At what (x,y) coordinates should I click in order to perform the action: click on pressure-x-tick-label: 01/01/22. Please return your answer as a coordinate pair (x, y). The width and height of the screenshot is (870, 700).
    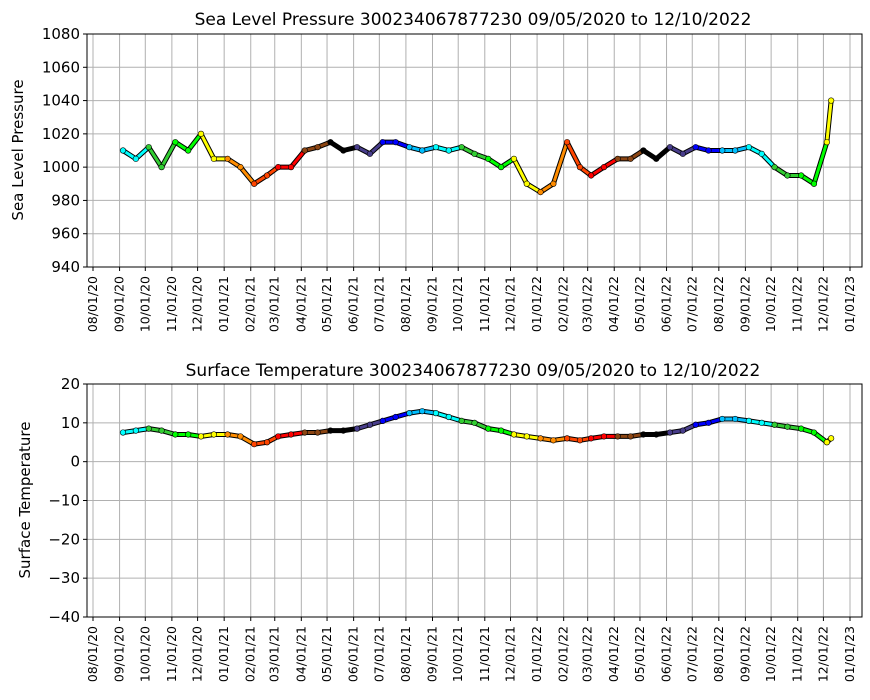
    Looking at the image, I should click on (536, 304).